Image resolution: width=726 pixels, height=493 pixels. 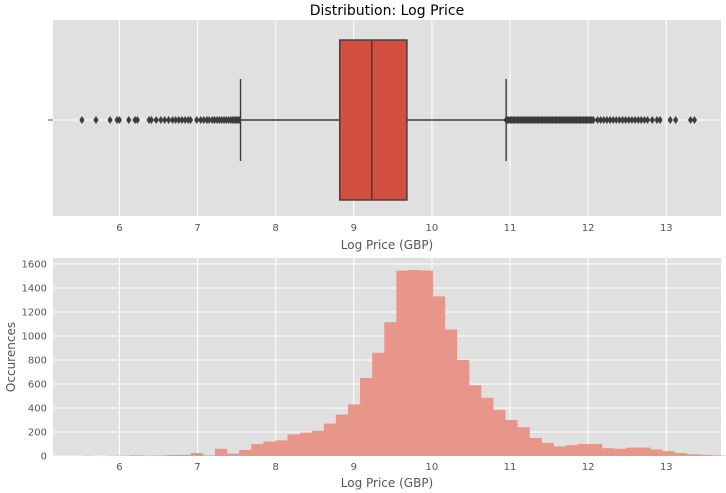 I want to click on histogram-y-tick-label: 600, so click(x=37, y=385).